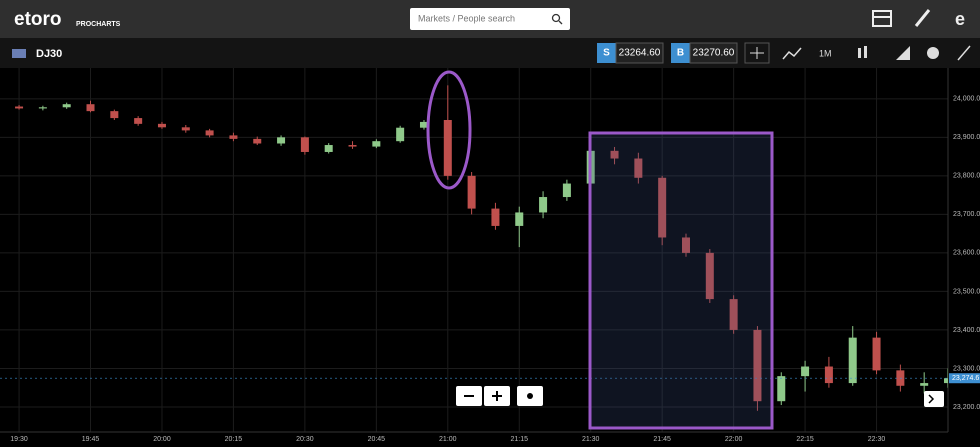 Image resolution: width=980 pixels, height=447 pixels. I want to click on symbol: DJ30, so click(49, 54).